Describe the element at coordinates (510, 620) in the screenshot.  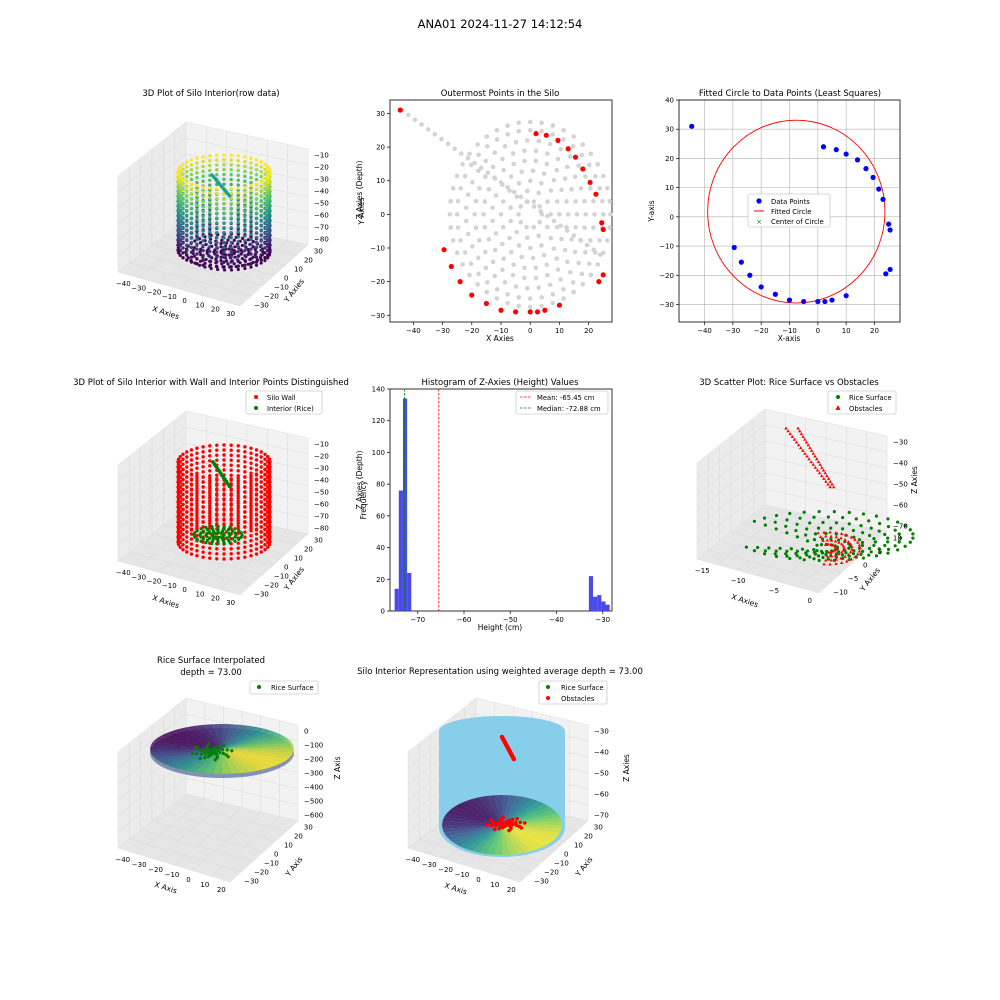
I see `p5-xtick-label-2: −50` at that location.